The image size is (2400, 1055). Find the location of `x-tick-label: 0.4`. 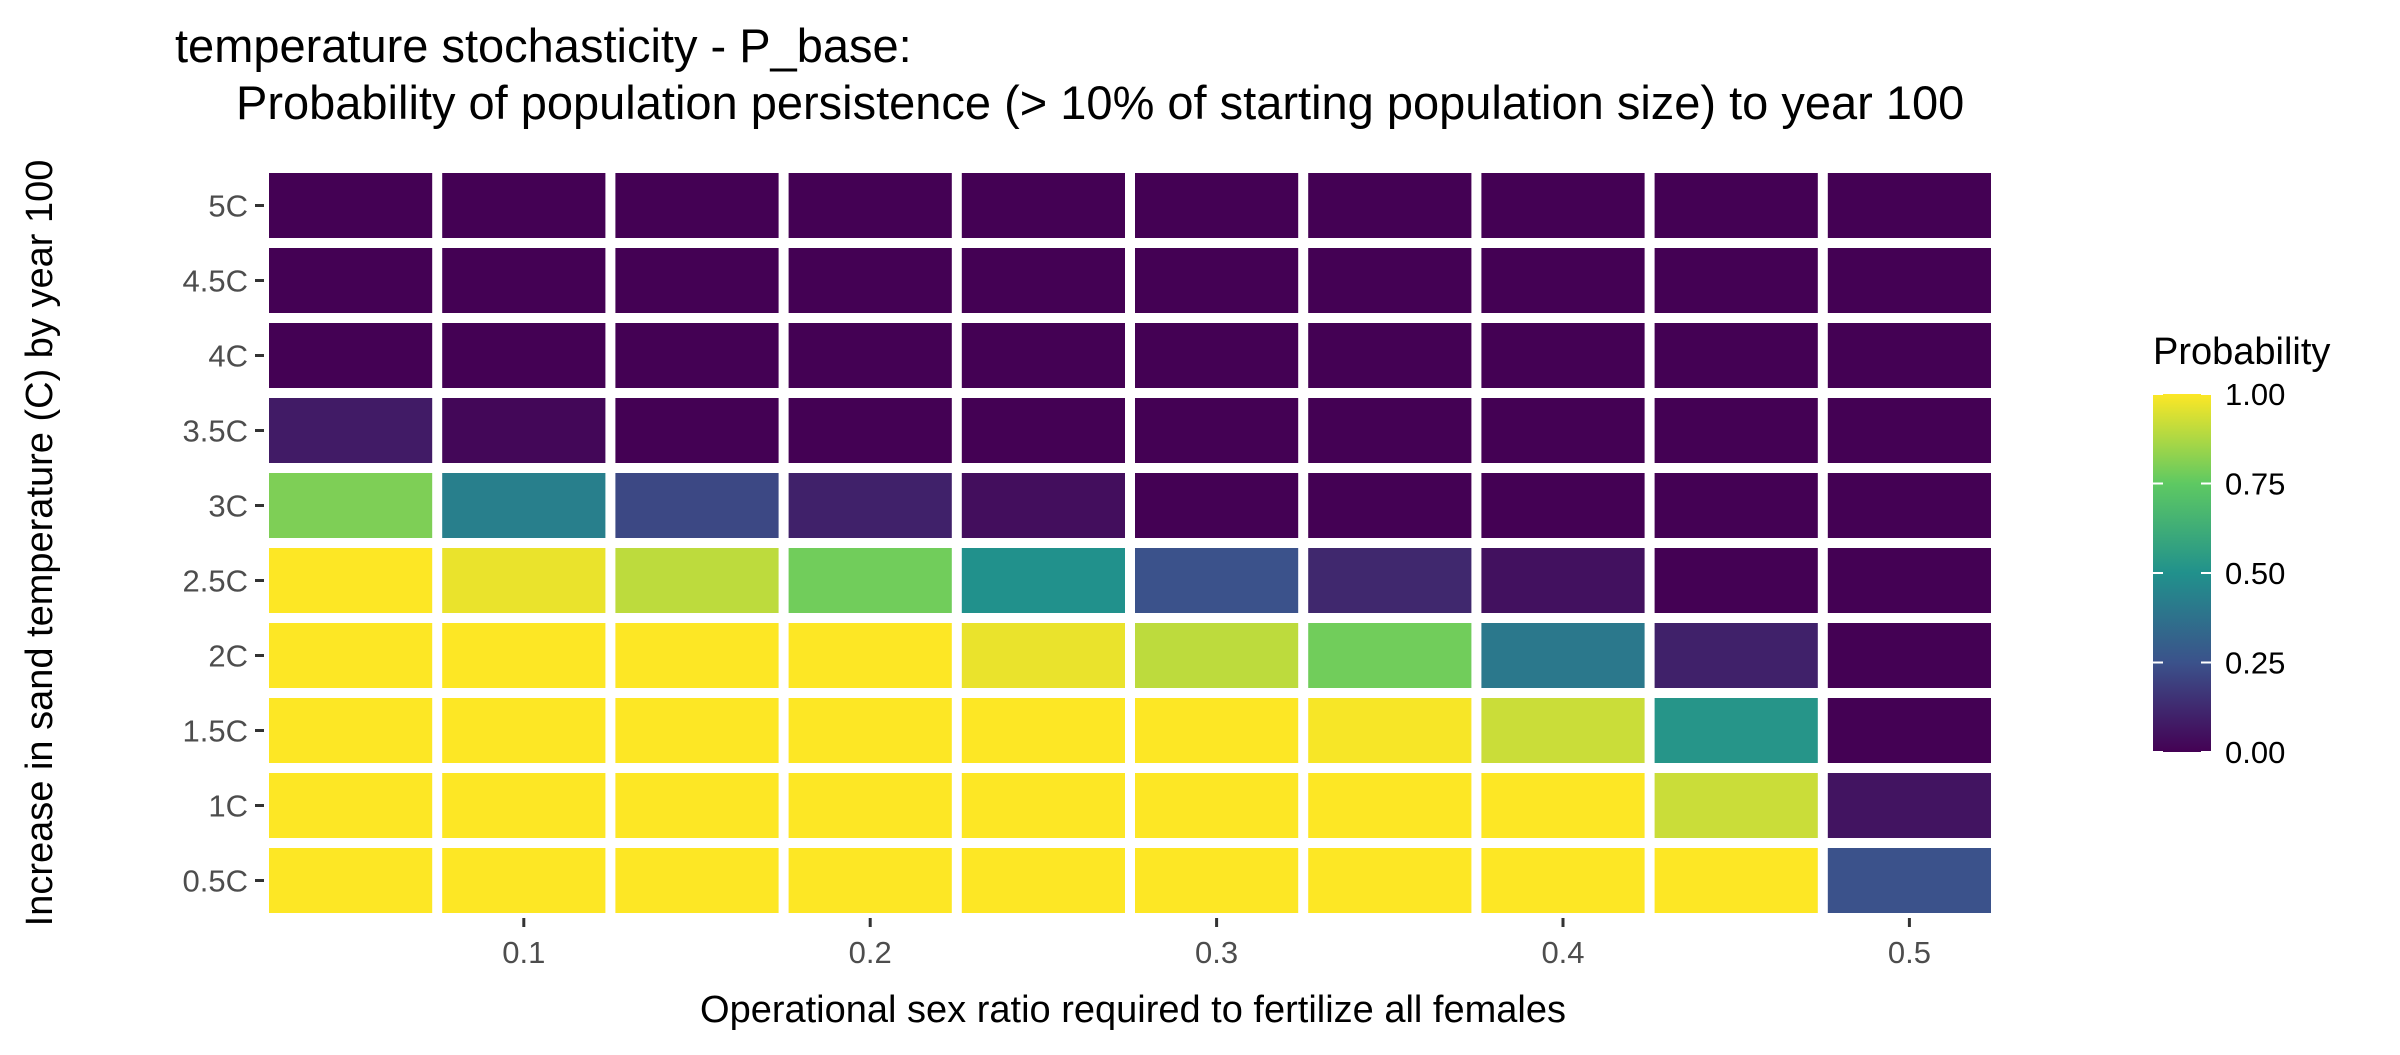

x-tick-label: 0.4 is located at coordinates (1562, 952).